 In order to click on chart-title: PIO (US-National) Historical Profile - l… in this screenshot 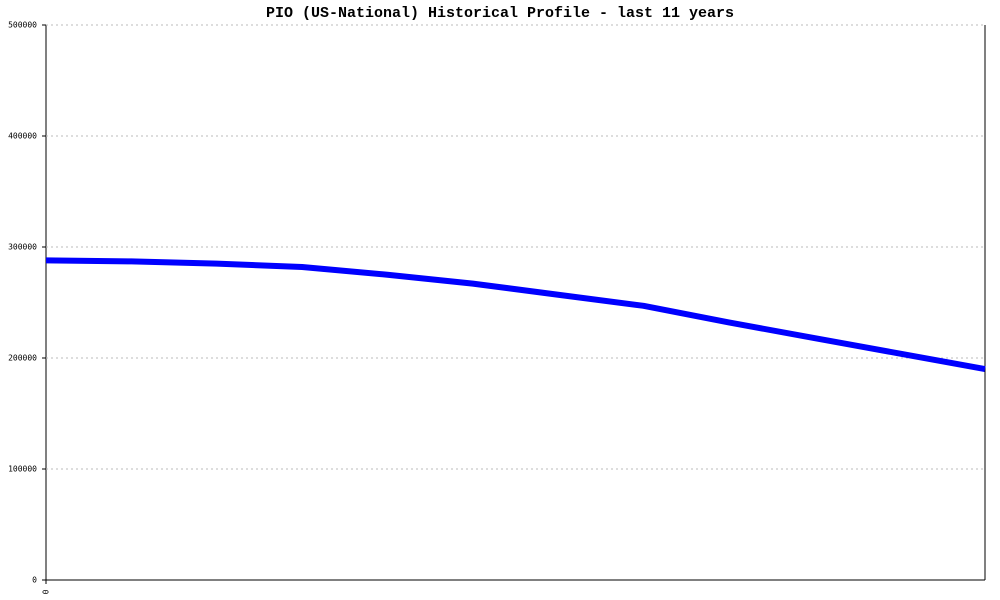, I will do `click(500, 13)`.